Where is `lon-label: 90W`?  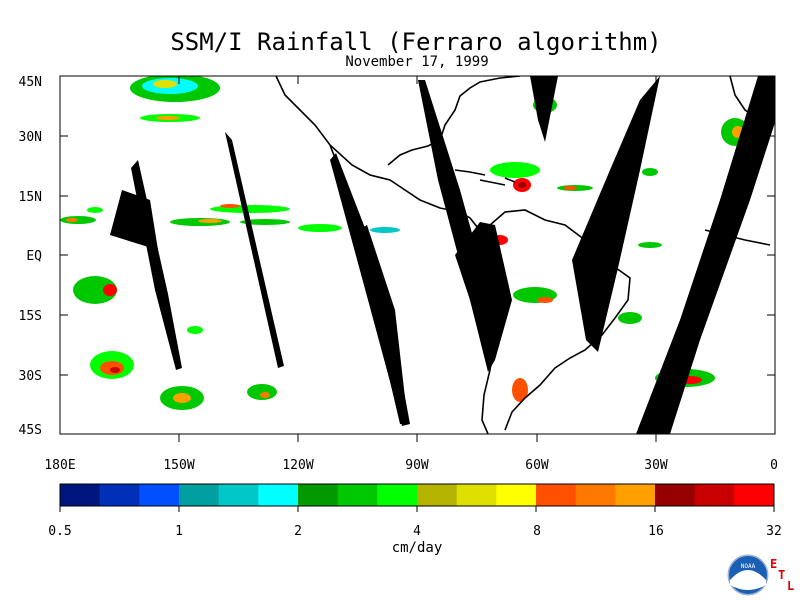 lon-label: 90W is located at coordinates (417, 465).